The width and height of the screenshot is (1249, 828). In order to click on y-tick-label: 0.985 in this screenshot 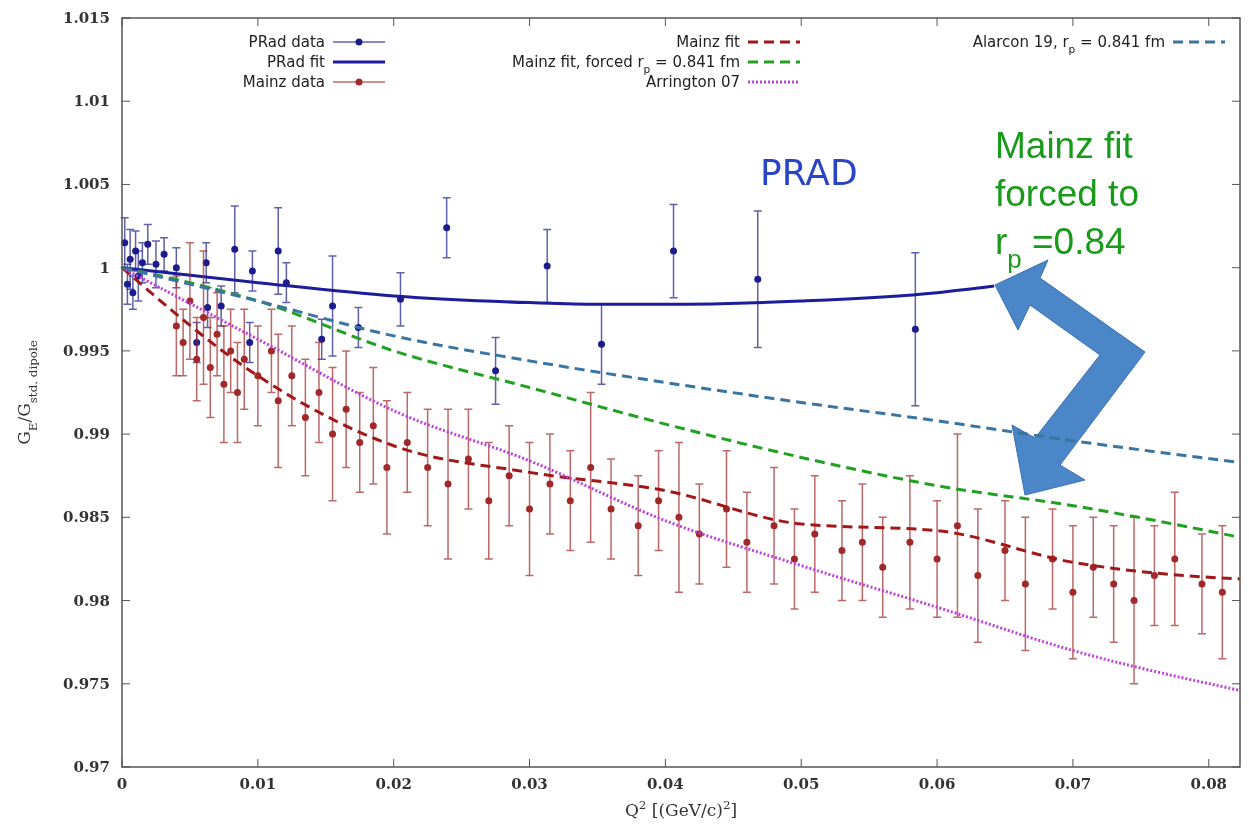, I will do `click(86, 517)`.